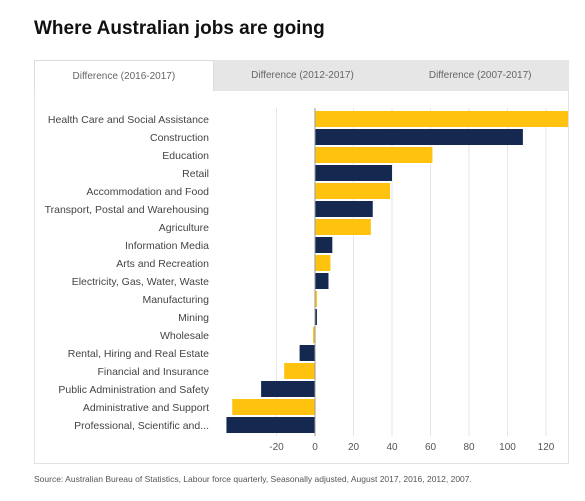  Describe the element at coordinates (179, 138) in the screenshot. I see `category-label: Construction` at that location.